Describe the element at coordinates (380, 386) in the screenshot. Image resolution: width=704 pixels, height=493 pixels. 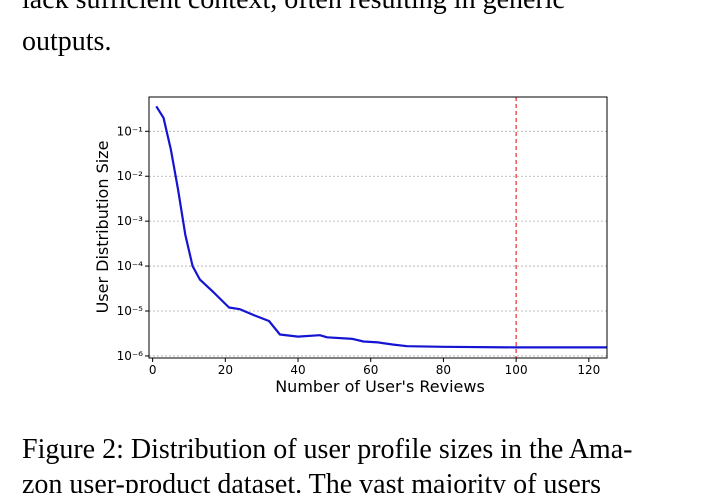
I see `x-axis-label: Number of User's Reviews` at that location.